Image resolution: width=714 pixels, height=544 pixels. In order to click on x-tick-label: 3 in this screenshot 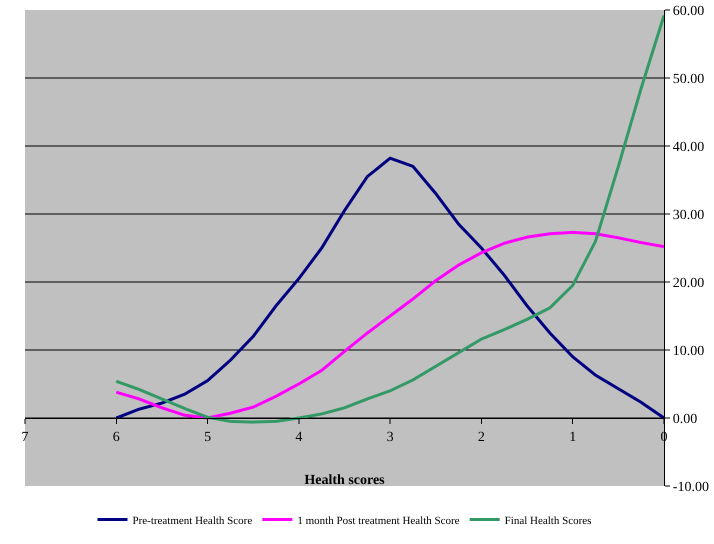, I will do `click(390, 437)`.